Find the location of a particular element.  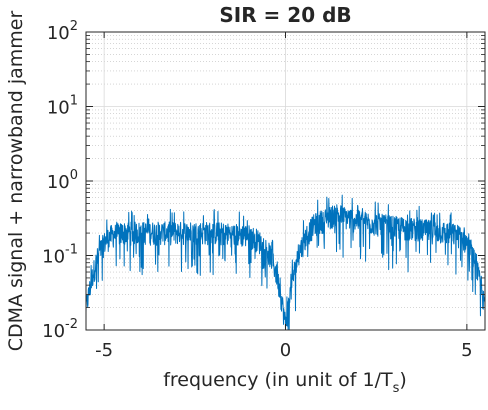

chart-title: SIR = 20 dB is located at coordinates (285, 15).